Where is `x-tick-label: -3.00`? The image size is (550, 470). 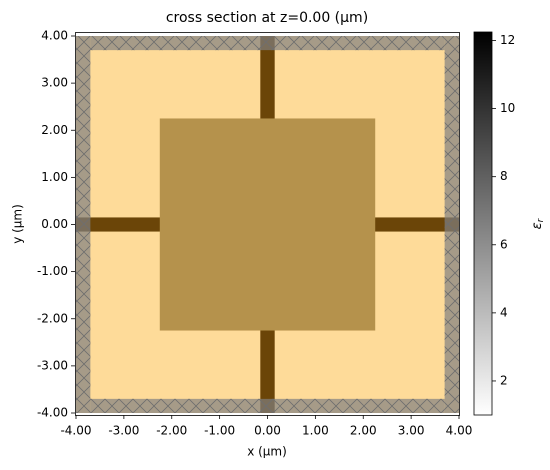
x-tick-label: -3.00 is located at coordinates (123, 431).